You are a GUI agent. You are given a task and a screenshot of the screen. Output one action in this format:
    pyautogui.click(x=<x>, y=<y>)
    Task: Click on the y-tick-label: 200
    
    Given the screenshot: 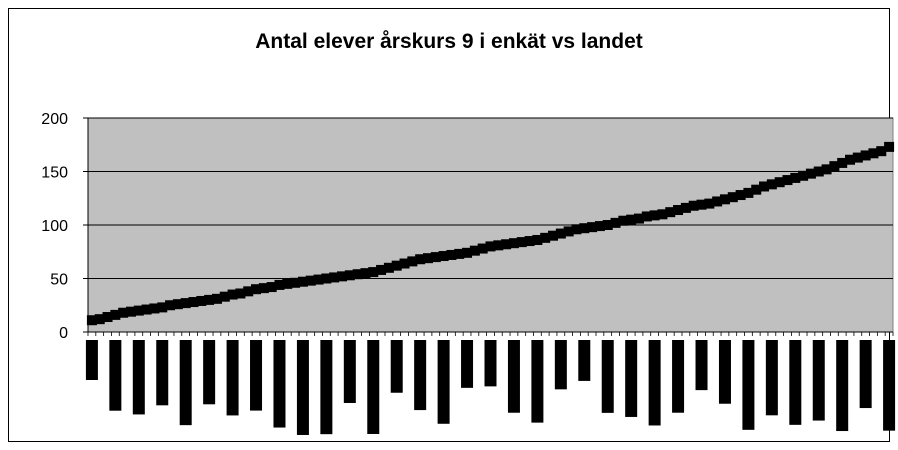 What is the action you would take?
    pyautogui.click(x=54, y=119)
    